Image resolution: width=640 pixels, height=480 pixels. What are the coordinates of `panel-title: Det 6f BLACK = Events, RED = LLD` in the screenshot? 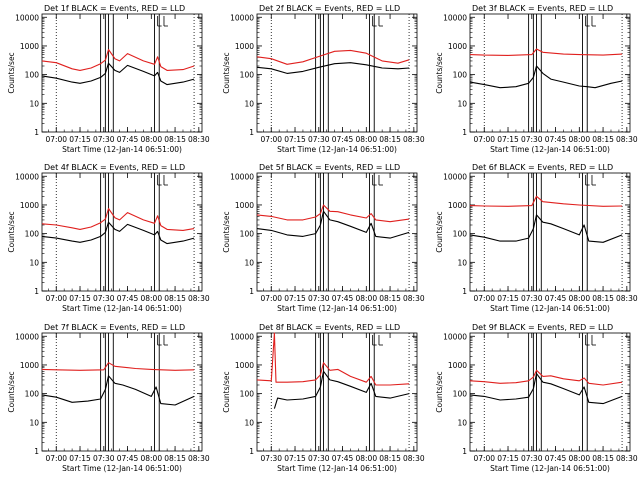 It's located at (542, 167).